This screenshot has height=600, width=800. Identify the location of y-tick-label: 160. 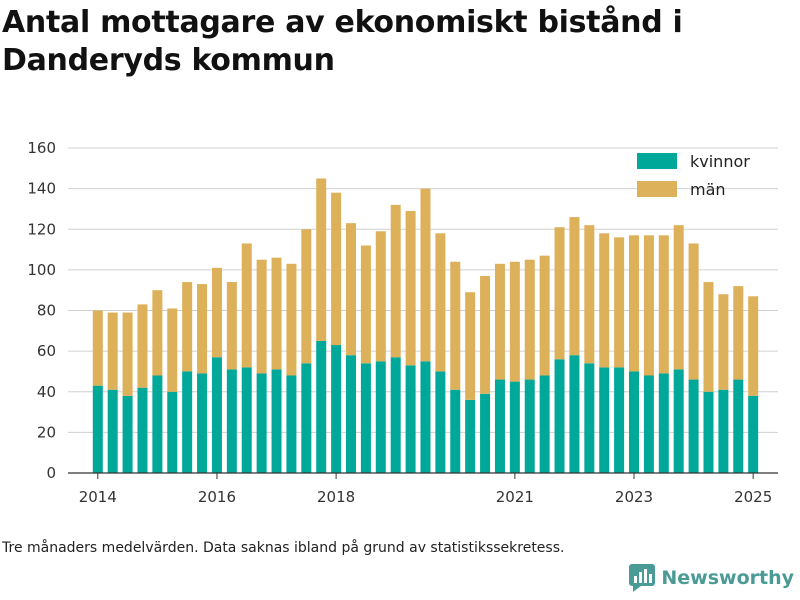
(41, 148).